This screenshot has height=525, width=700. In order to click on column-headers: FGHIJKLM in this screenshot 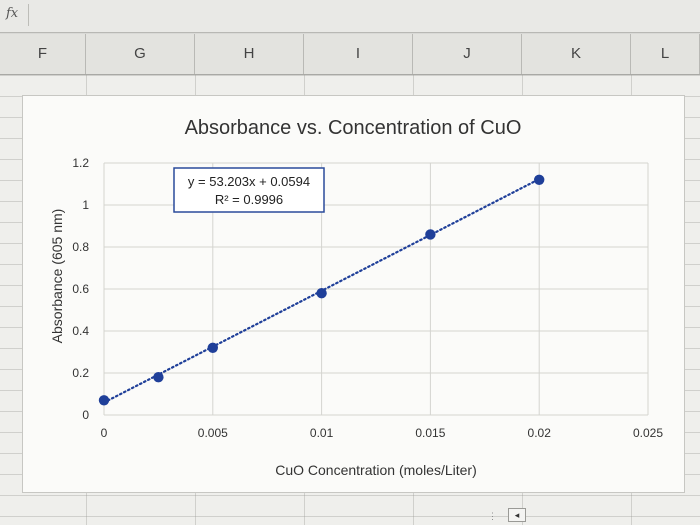, I will do `click(350, 54)`.